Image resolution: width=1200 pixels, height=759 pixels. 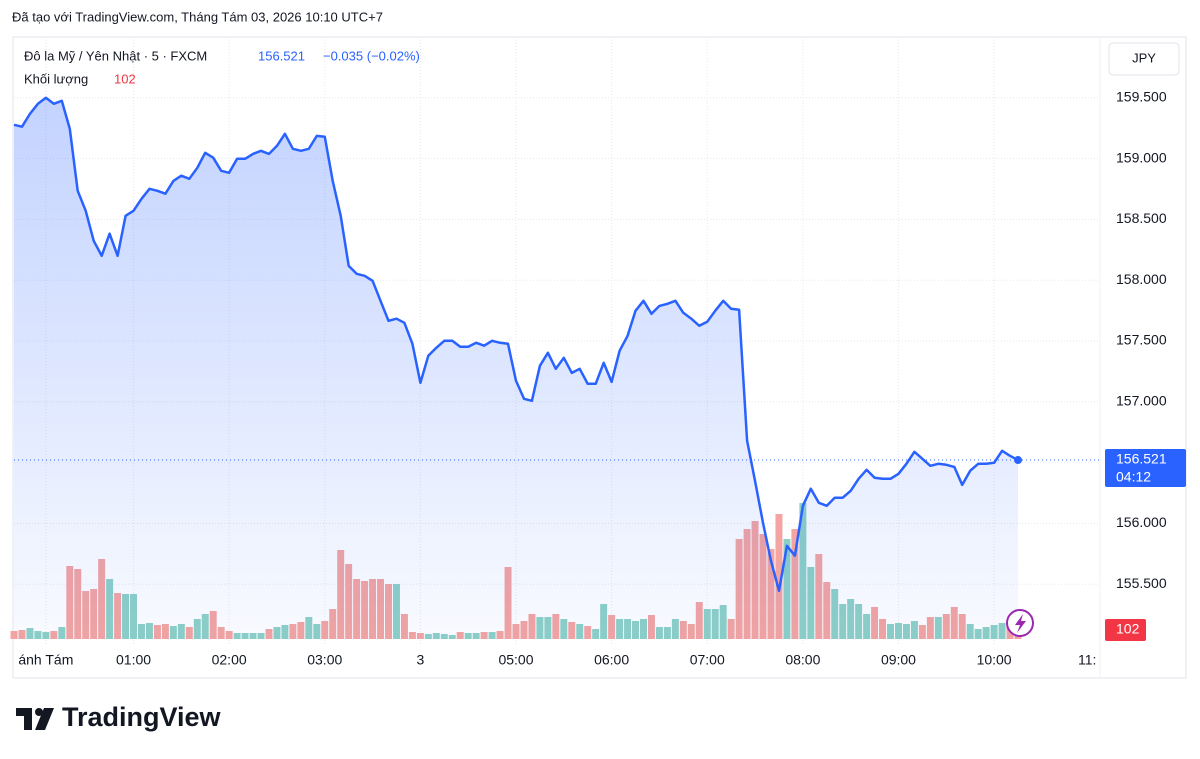 What do you see at coordinates (45, 660) in the screenshot?
I see `x-tick-label: ánh Tám` at bounding box center [45, 660].